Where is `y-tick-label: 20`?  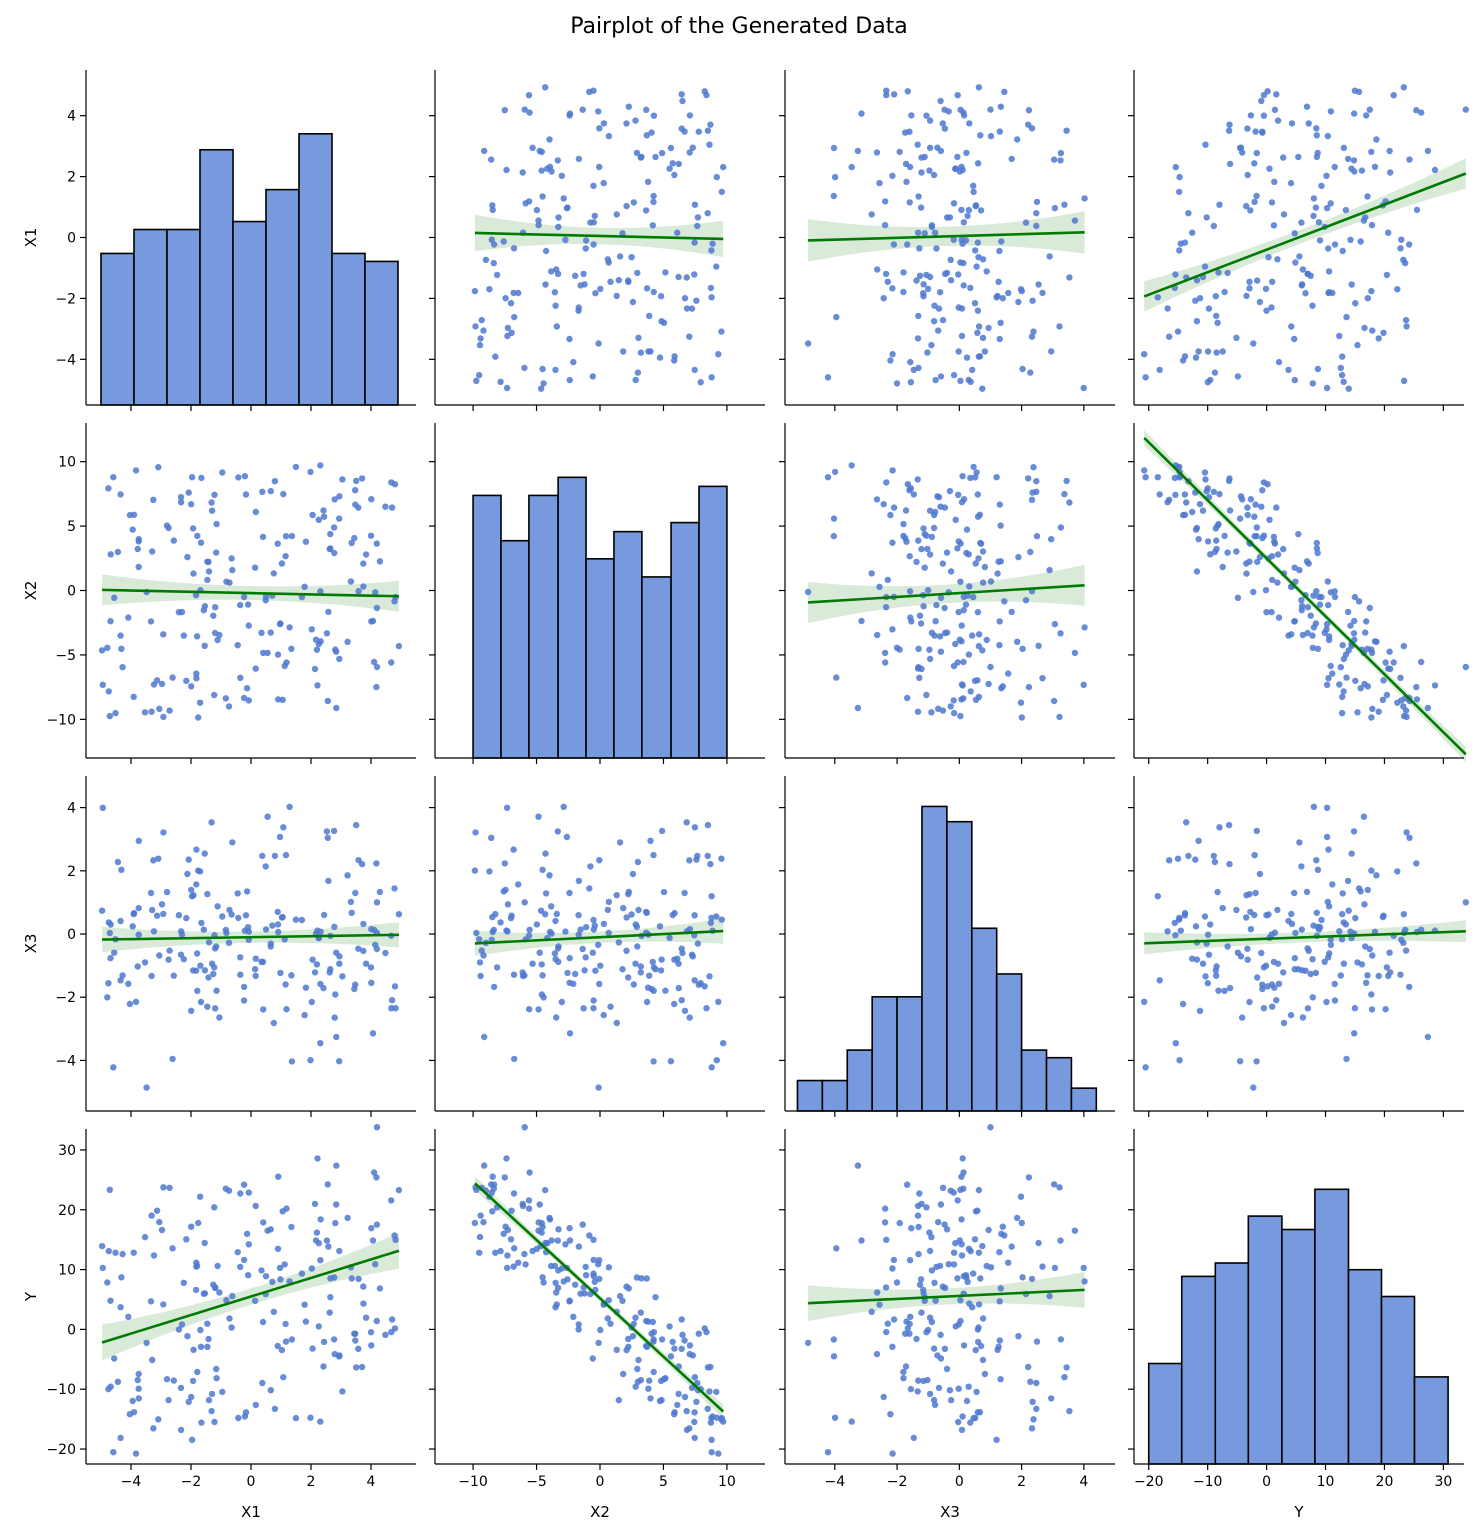
y-tick-label: 20 is located at coordinates (67, 1211).